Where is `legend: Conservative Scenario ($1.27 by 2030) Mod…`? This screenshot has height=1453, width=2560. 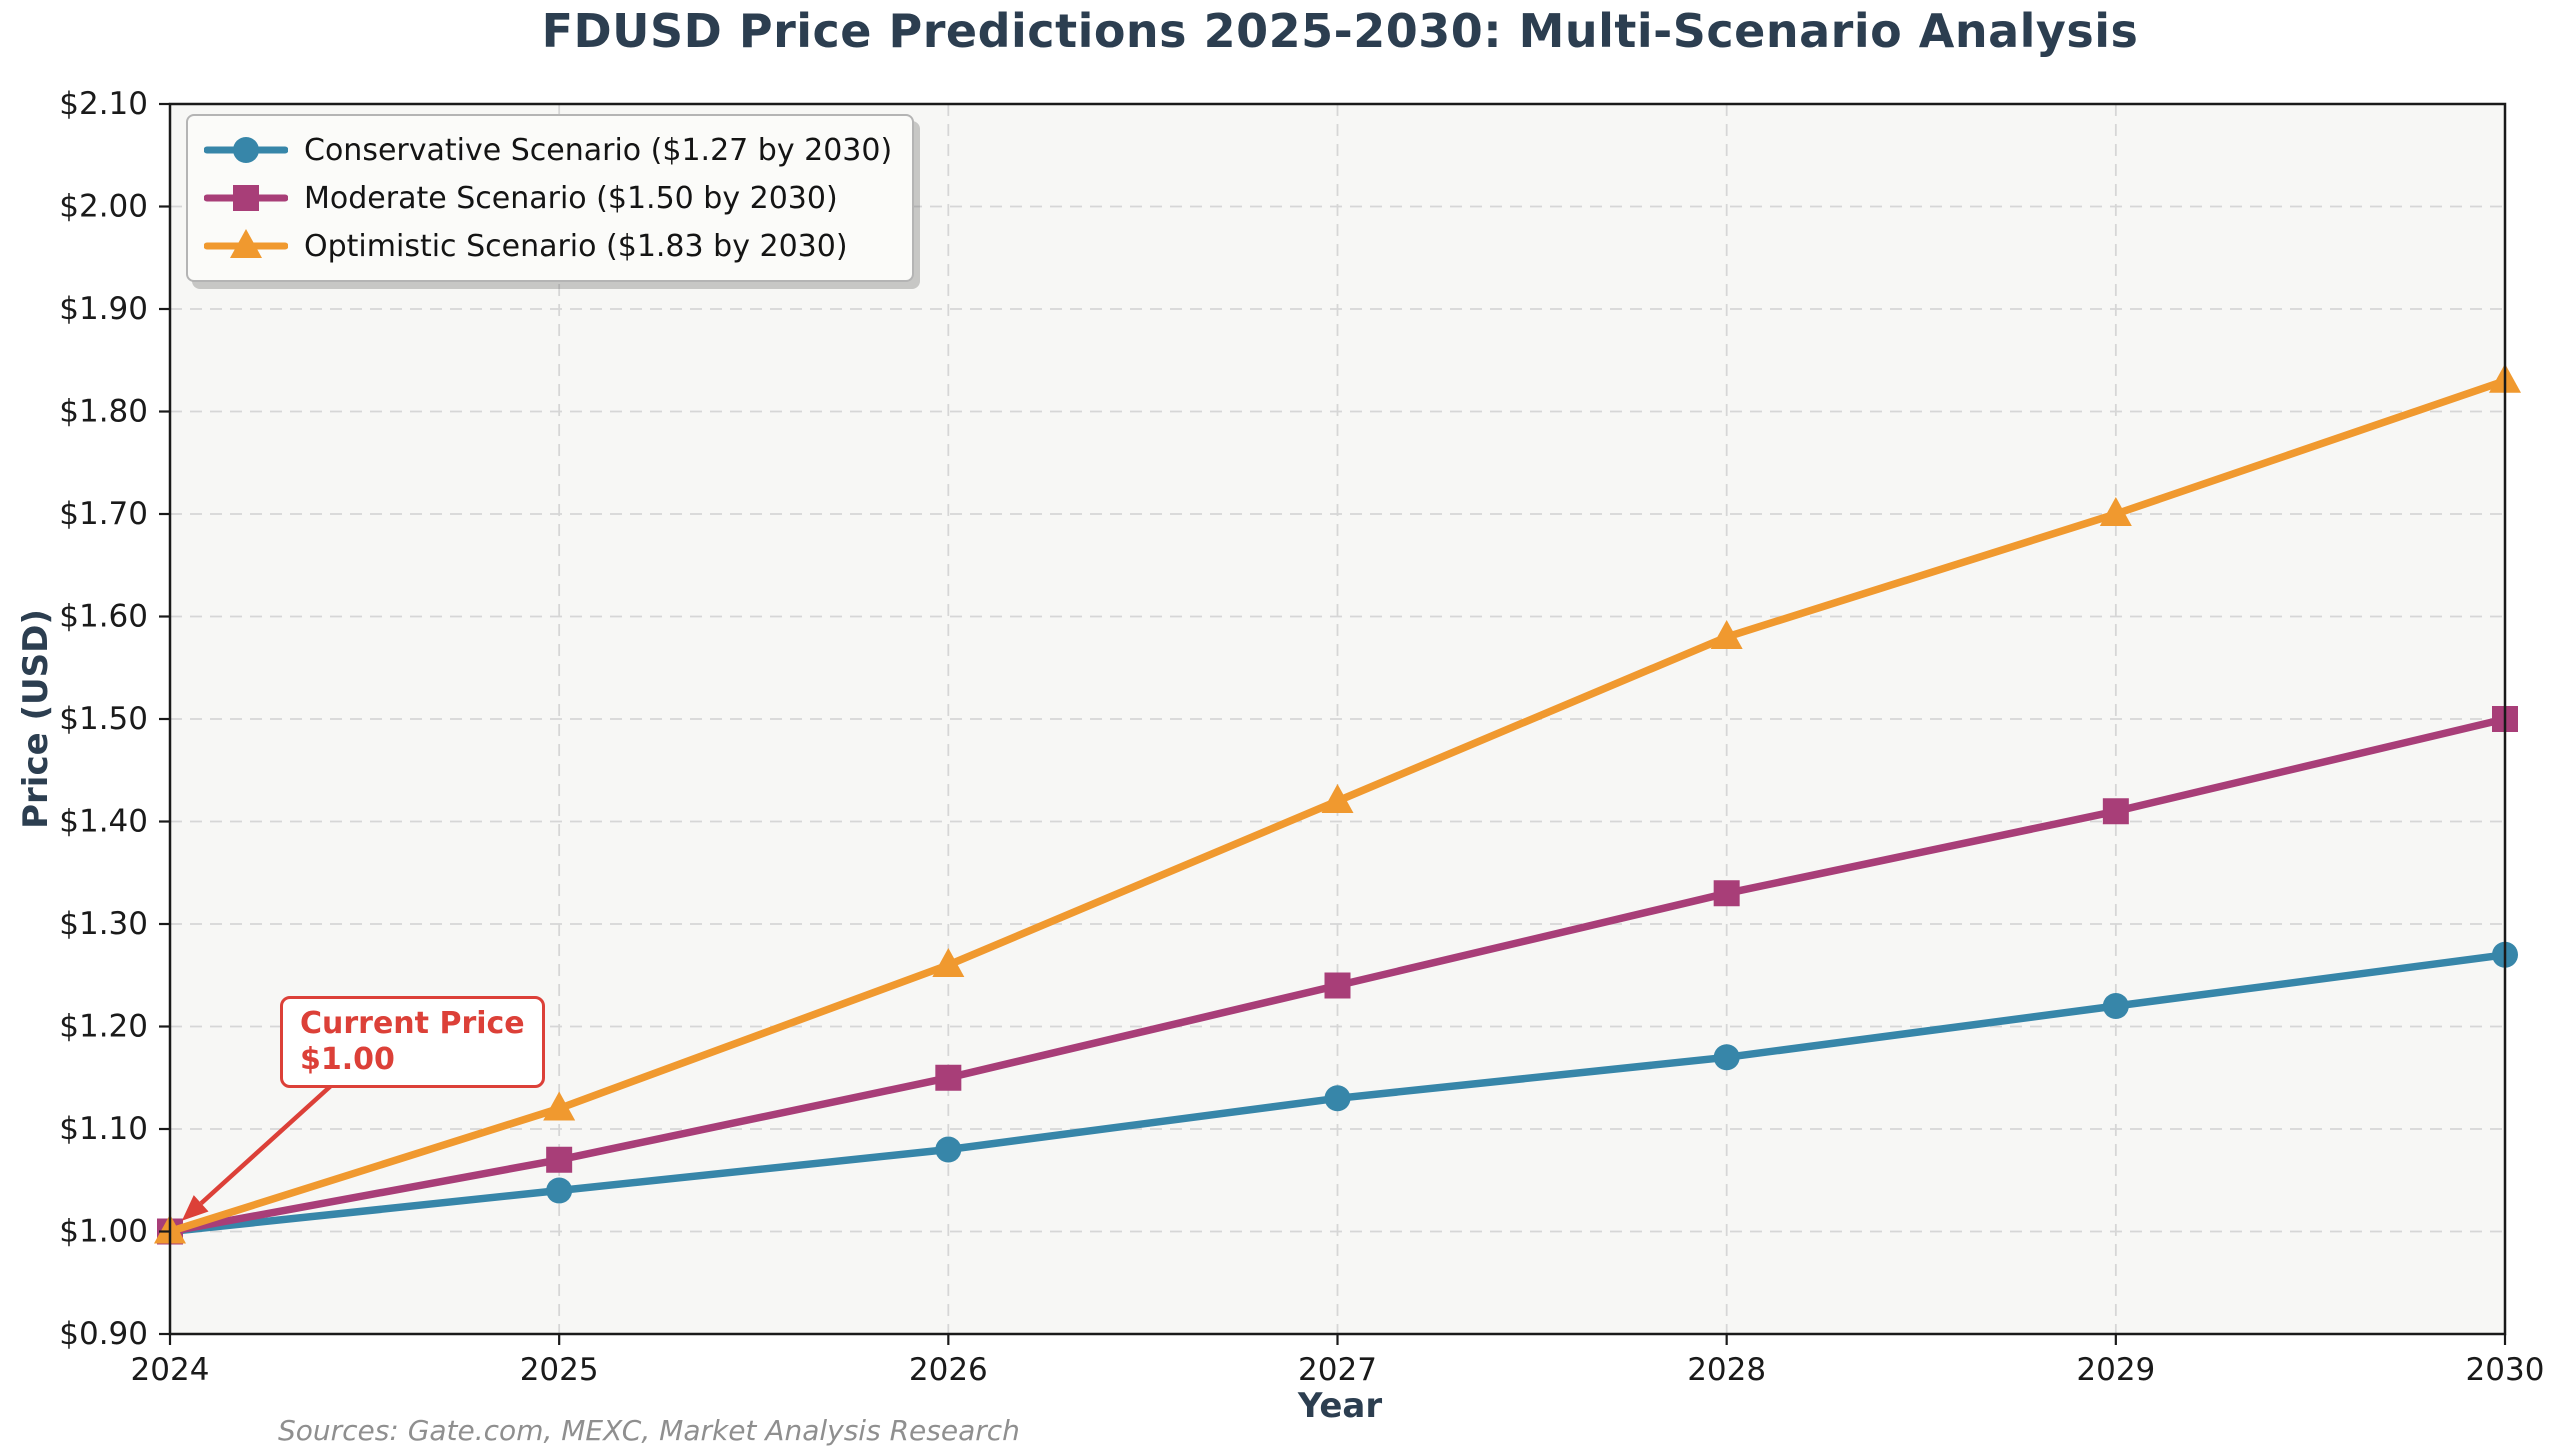
legend: Conservative Scenario ($1.27 by 2030) Mod… is located at coordinates (550, 198).